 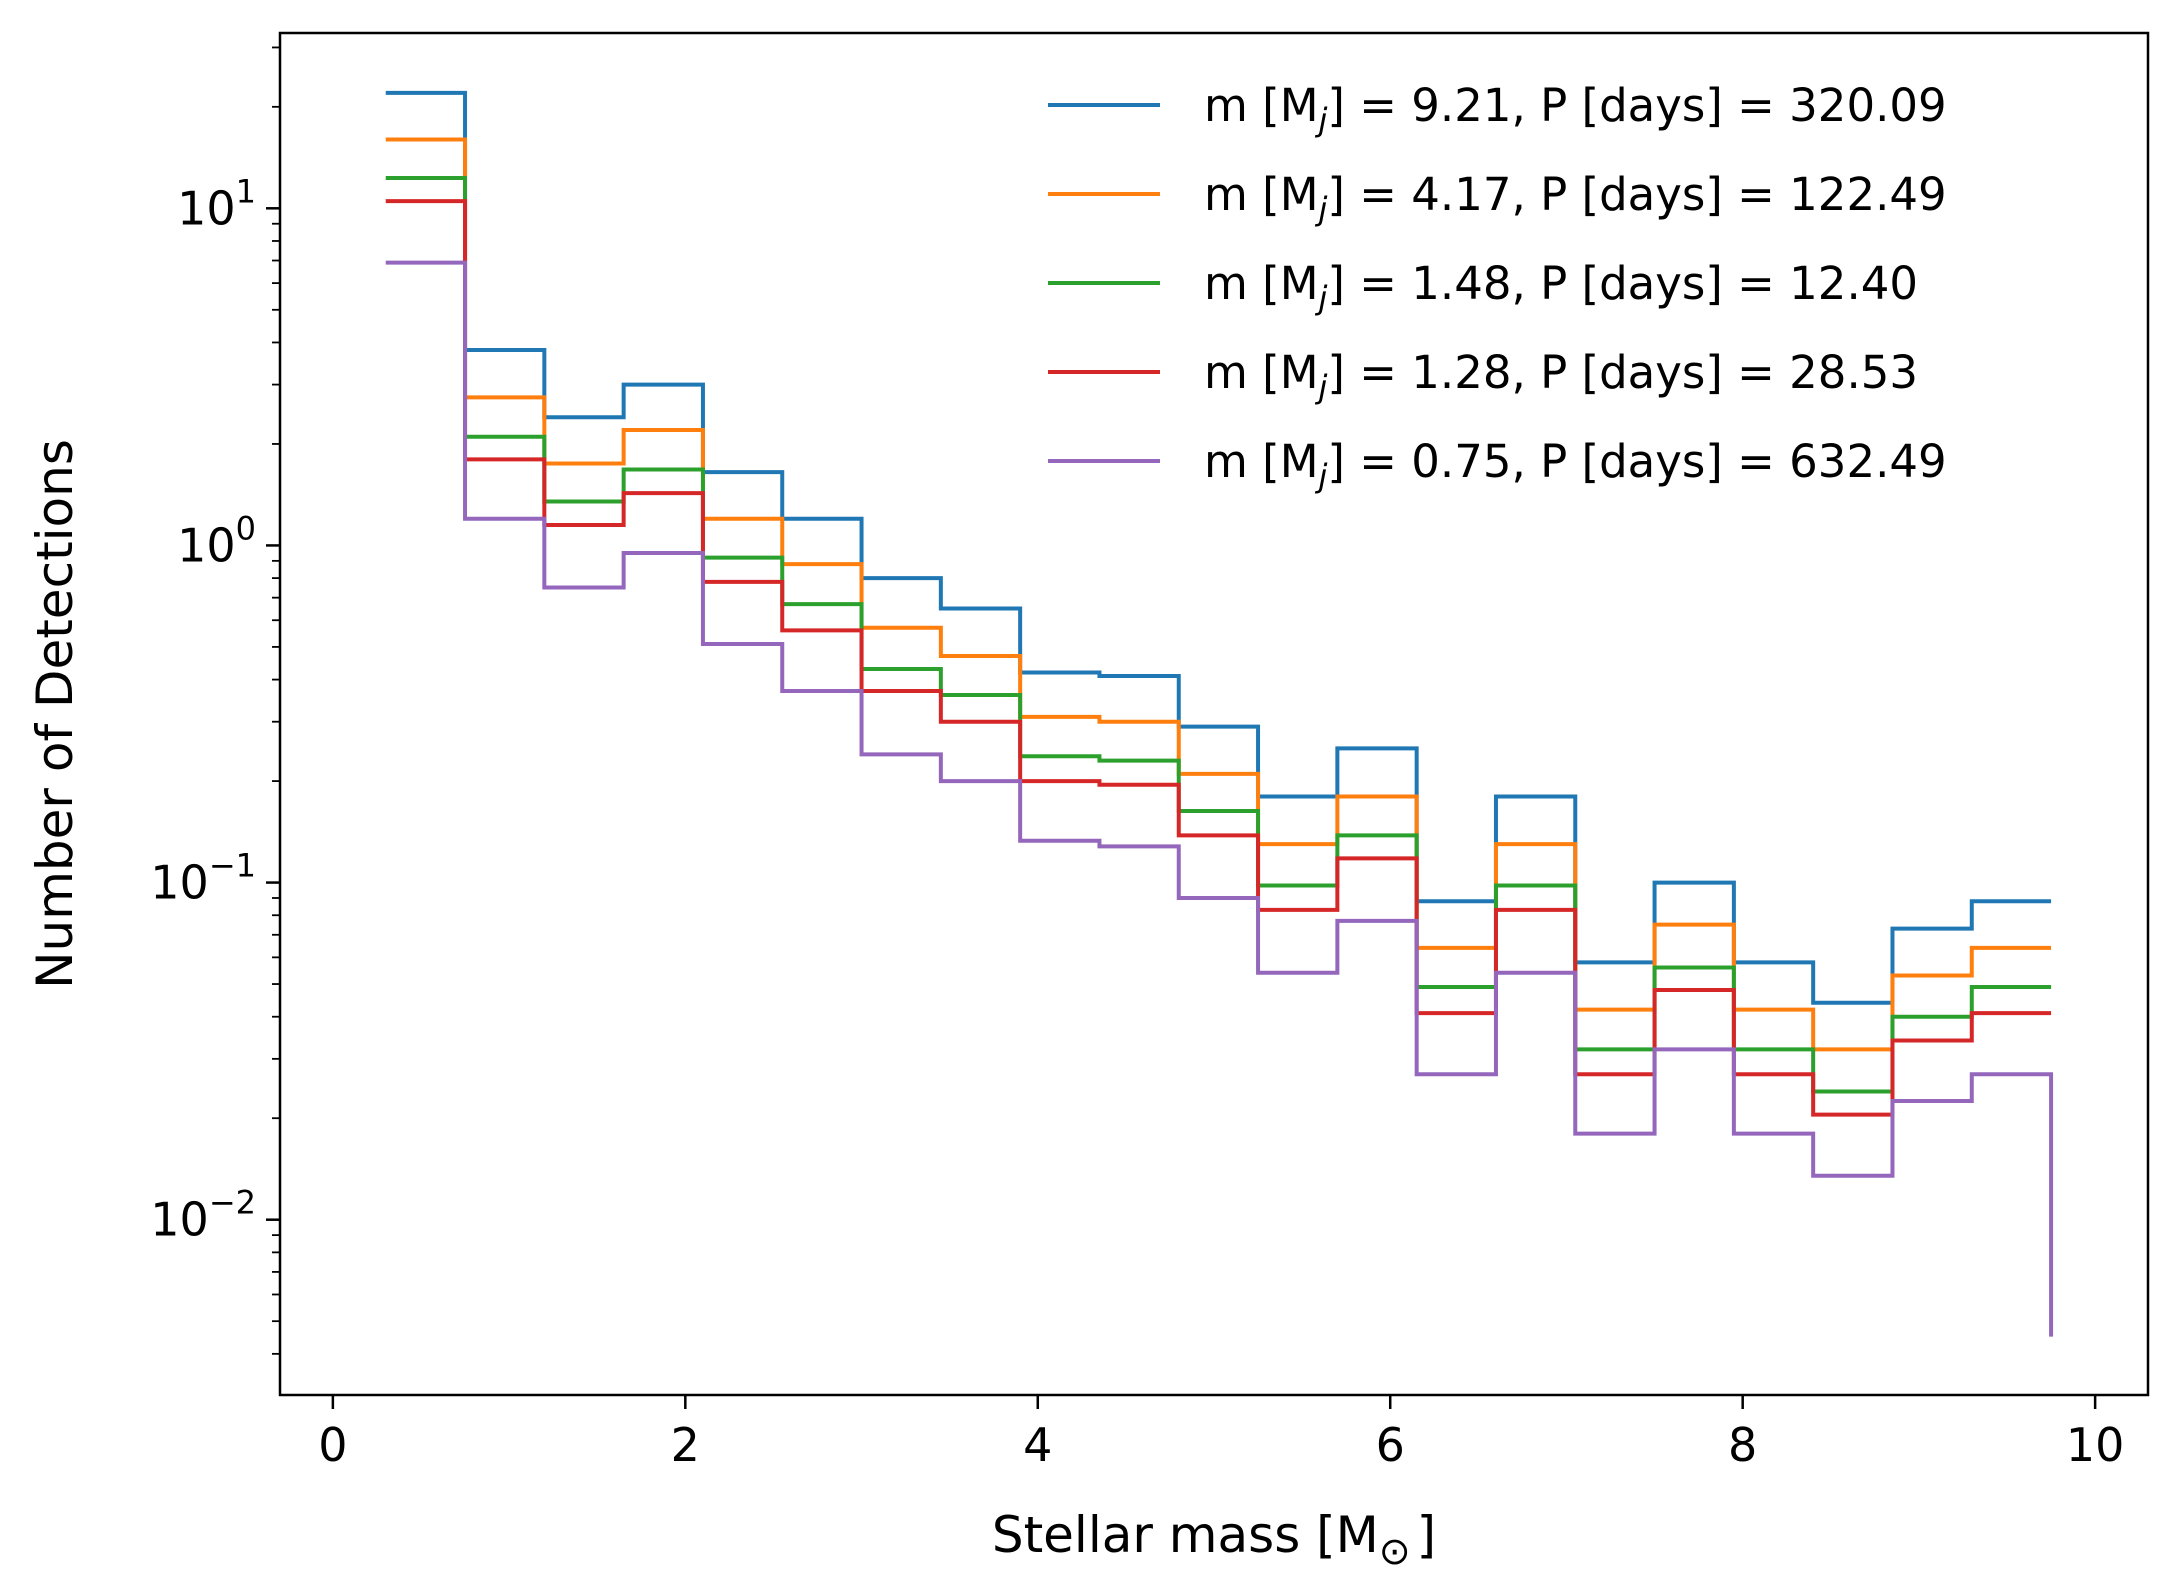 I want to click on x-tick-label: 0, so click(x=332, y=1445).